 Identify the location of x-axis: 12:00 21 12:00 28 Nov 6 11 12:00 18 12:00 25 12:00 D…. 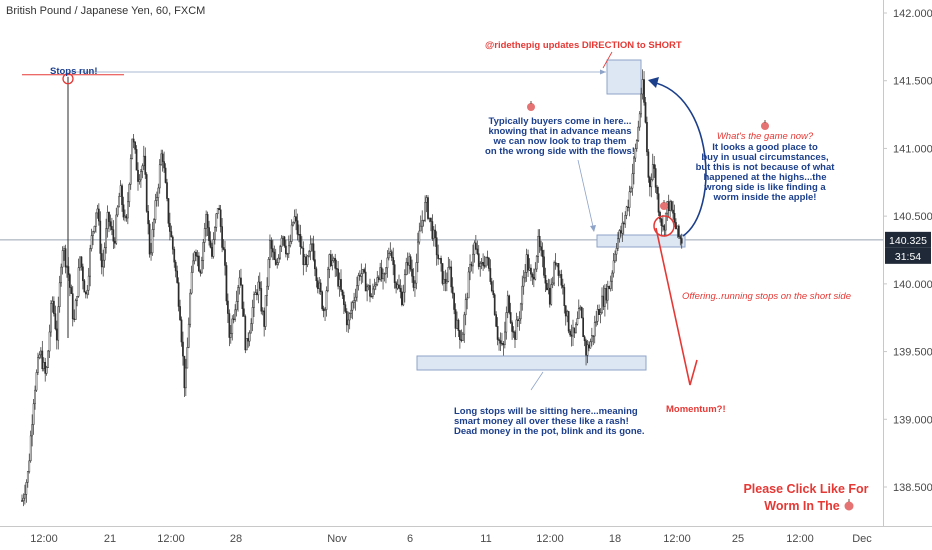
(451, 539).